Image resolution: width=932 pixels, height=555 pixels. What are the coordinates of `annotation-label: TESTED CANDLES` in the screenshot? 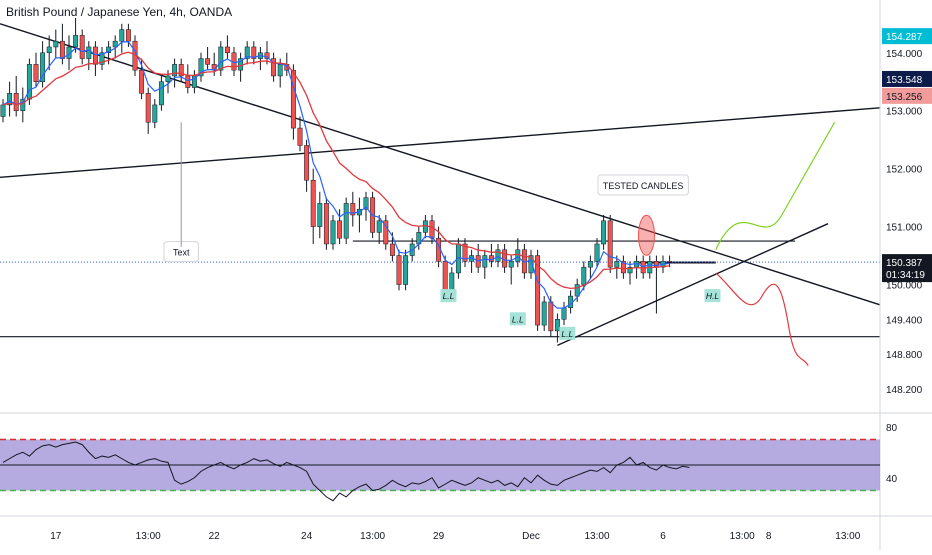 It's located at (643, 186).